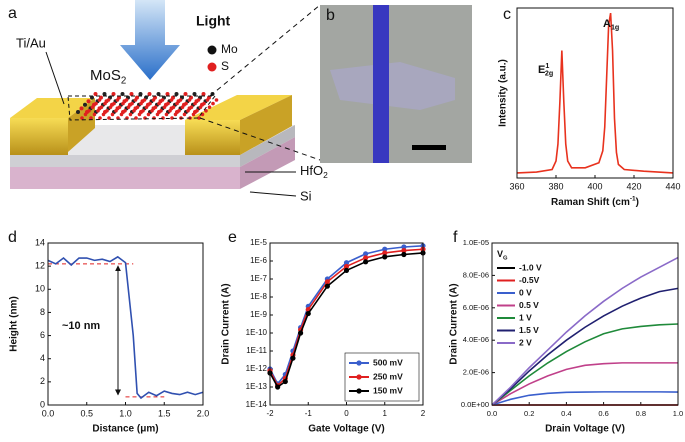 This screenshot has height=442, width=685. Describe the element at coordinates (476, 372) in the screenshot. I see `y-tick-label: 2.0E-06` at that location.